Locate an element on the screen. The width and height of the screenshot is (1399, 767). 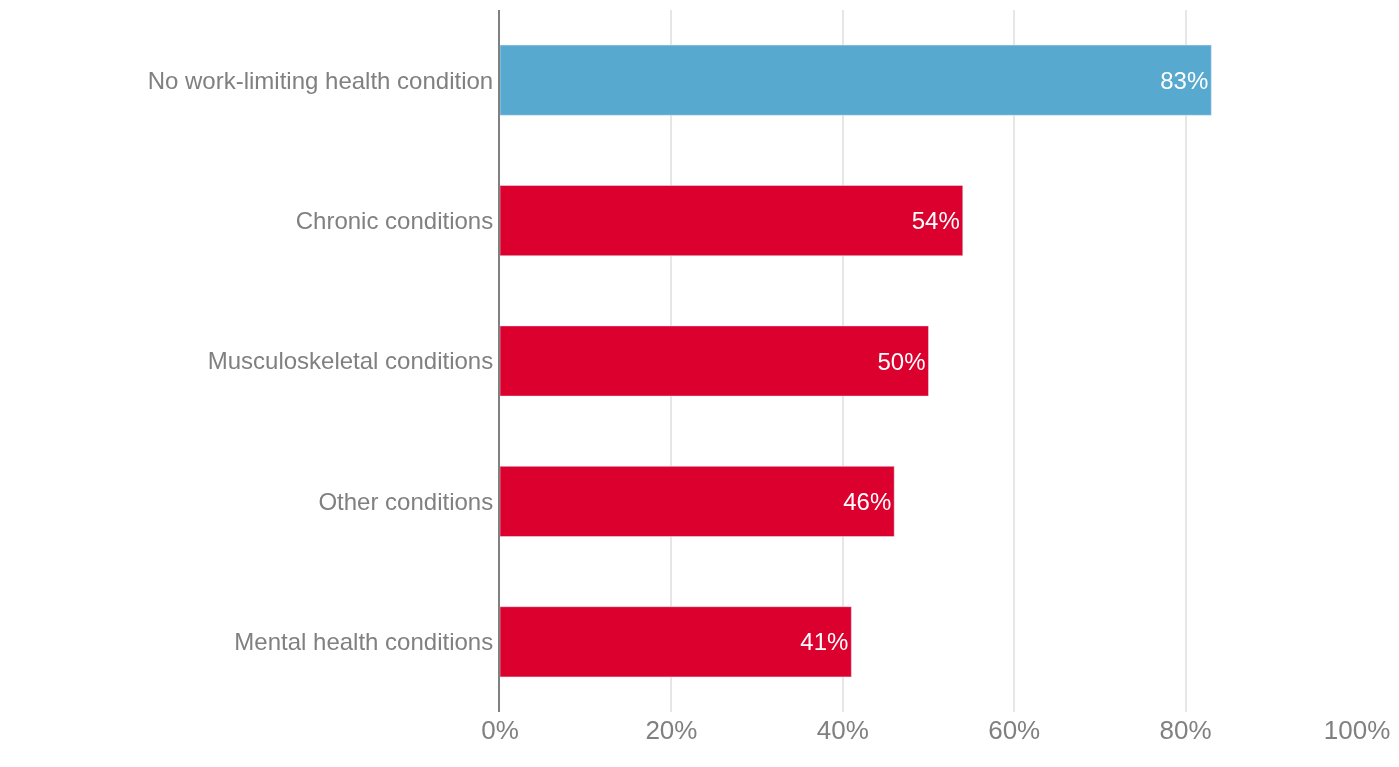
data-label: 54% is located at coordinates (935, 221).